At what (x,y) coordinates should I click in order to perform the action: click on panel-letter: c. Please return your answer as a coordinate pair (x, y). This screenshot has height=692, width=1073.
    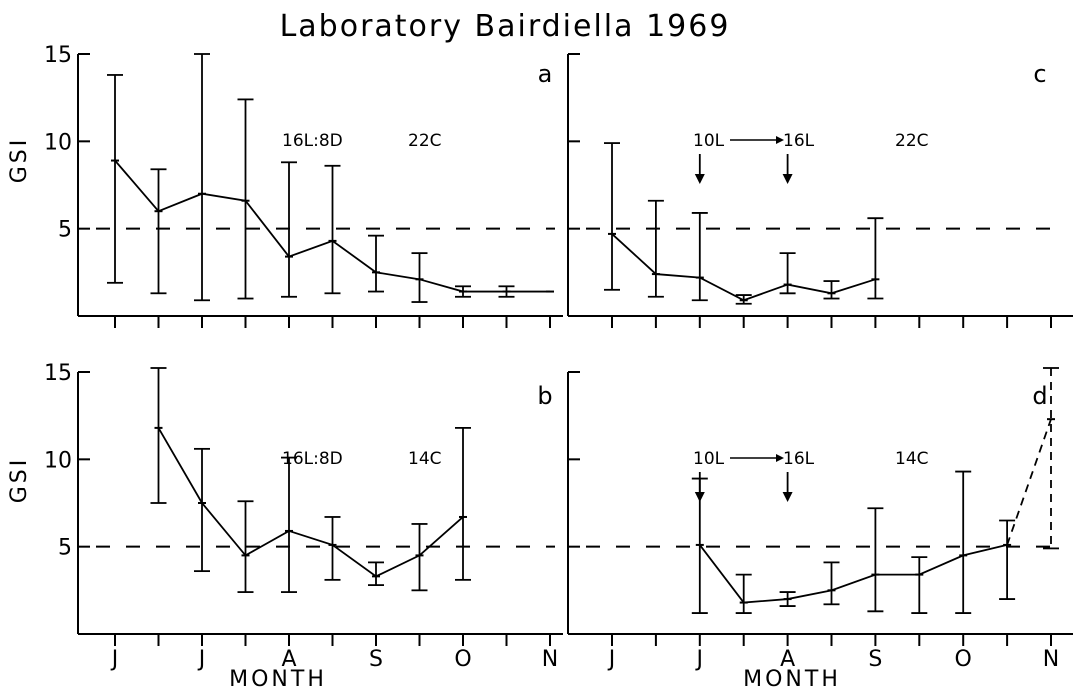
    Looking at the image, I should click on (1039, 74).